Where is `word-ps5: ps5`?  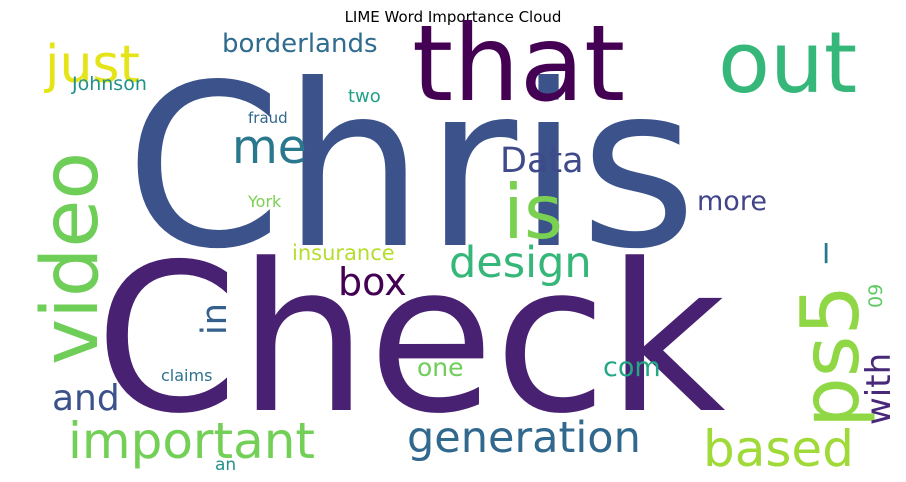 word-ps5: ps5 is located at coordinates (830, 356).